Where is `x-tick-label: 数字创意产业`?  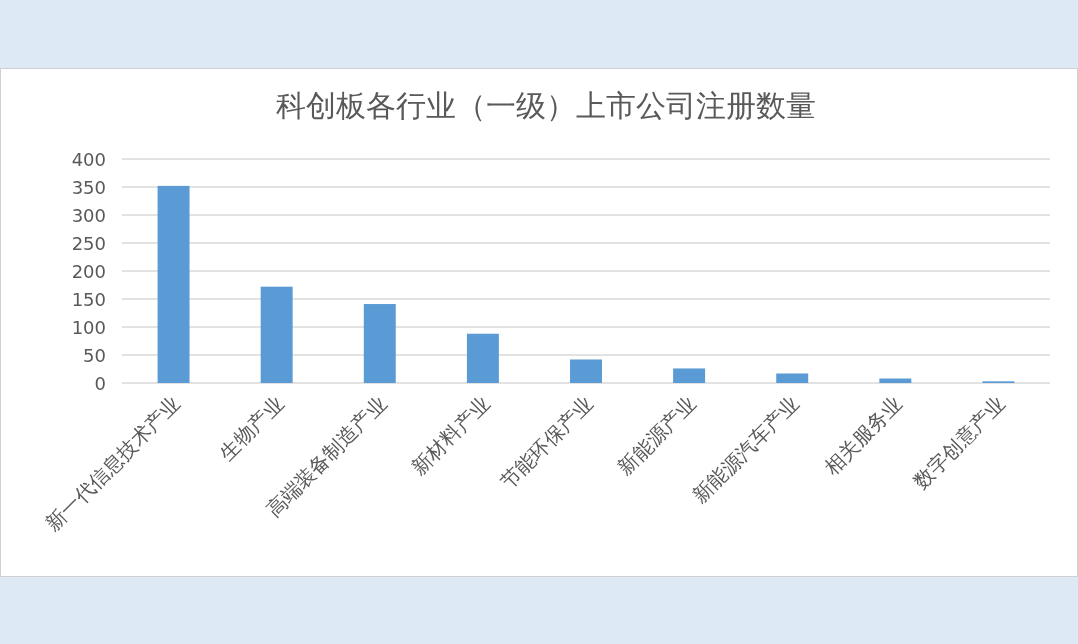
x-tick-label: 数字创意产业 is located at coordinates (959, 442).